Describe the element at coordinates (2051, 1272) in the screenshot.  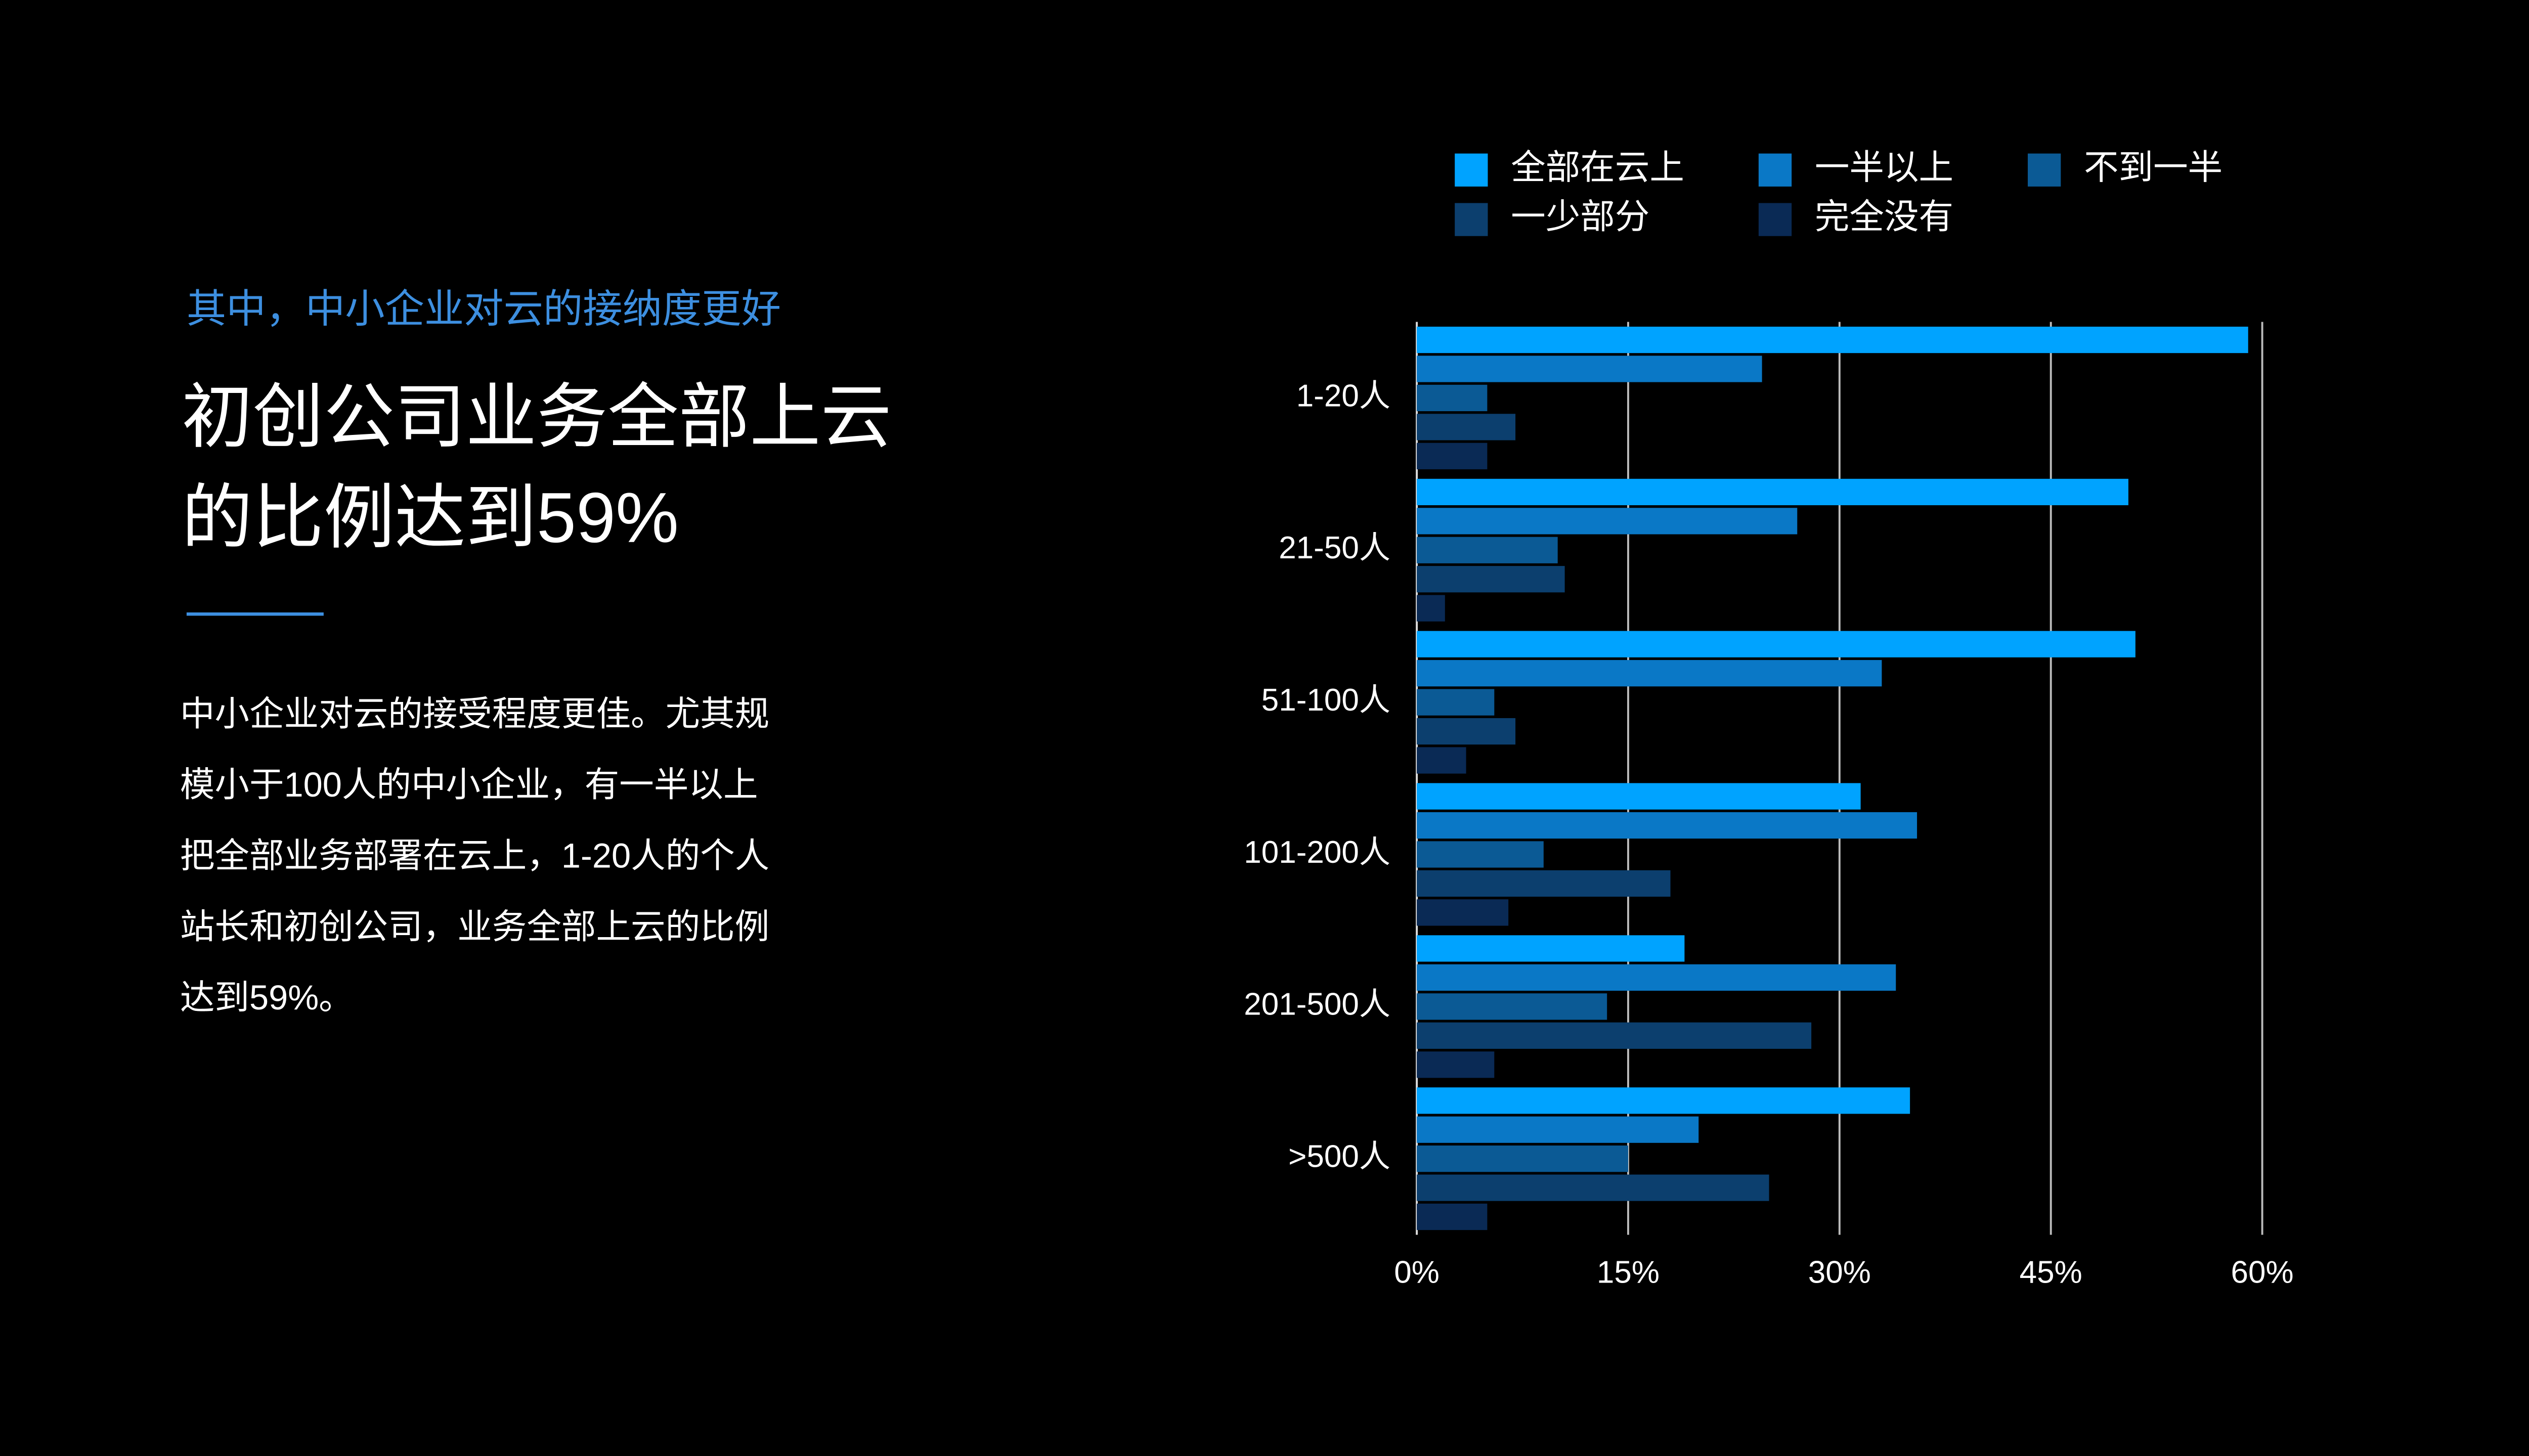
I see `x-tick-label: 45%` at that location.